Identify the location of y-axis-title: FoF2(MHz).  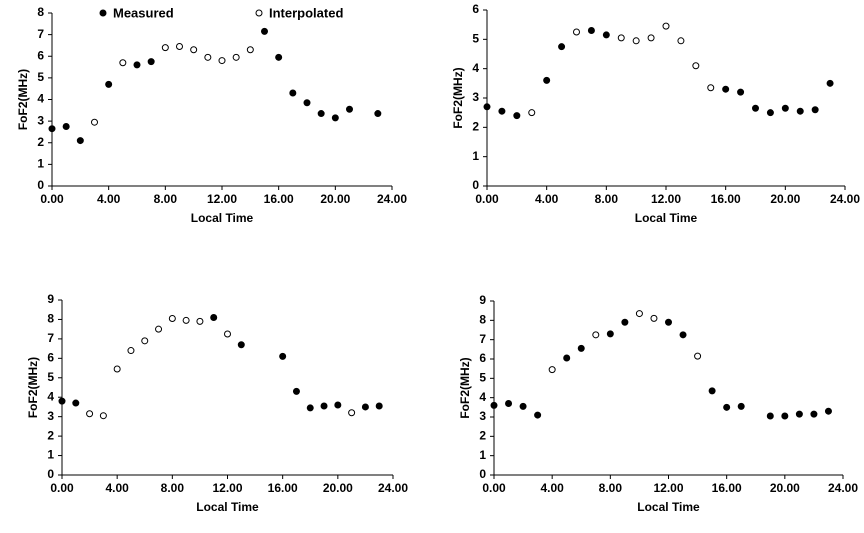
(465, 387).